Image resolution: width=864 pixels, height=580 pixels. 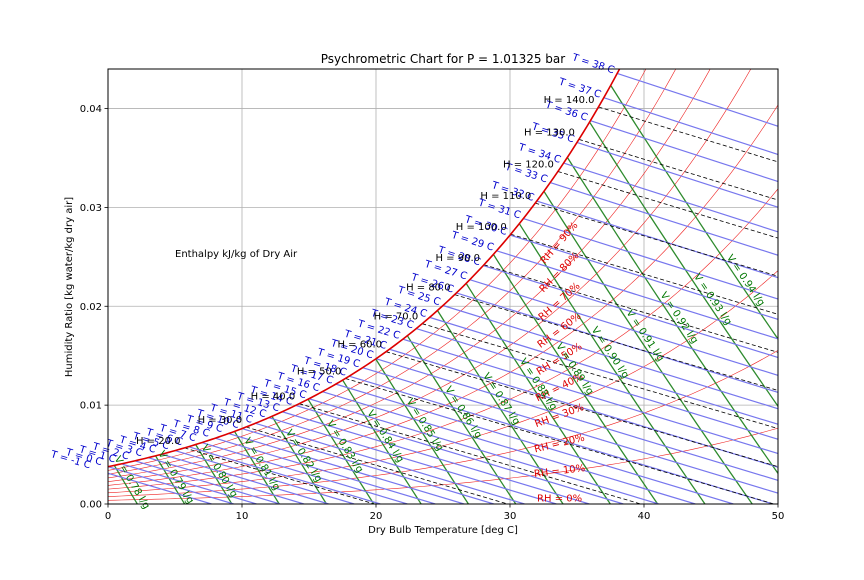 What do you see at coordinates (457, 258) in the screenshot?
I see `enthalpy-label: H = 90.0` at bounding box center [457, 258].